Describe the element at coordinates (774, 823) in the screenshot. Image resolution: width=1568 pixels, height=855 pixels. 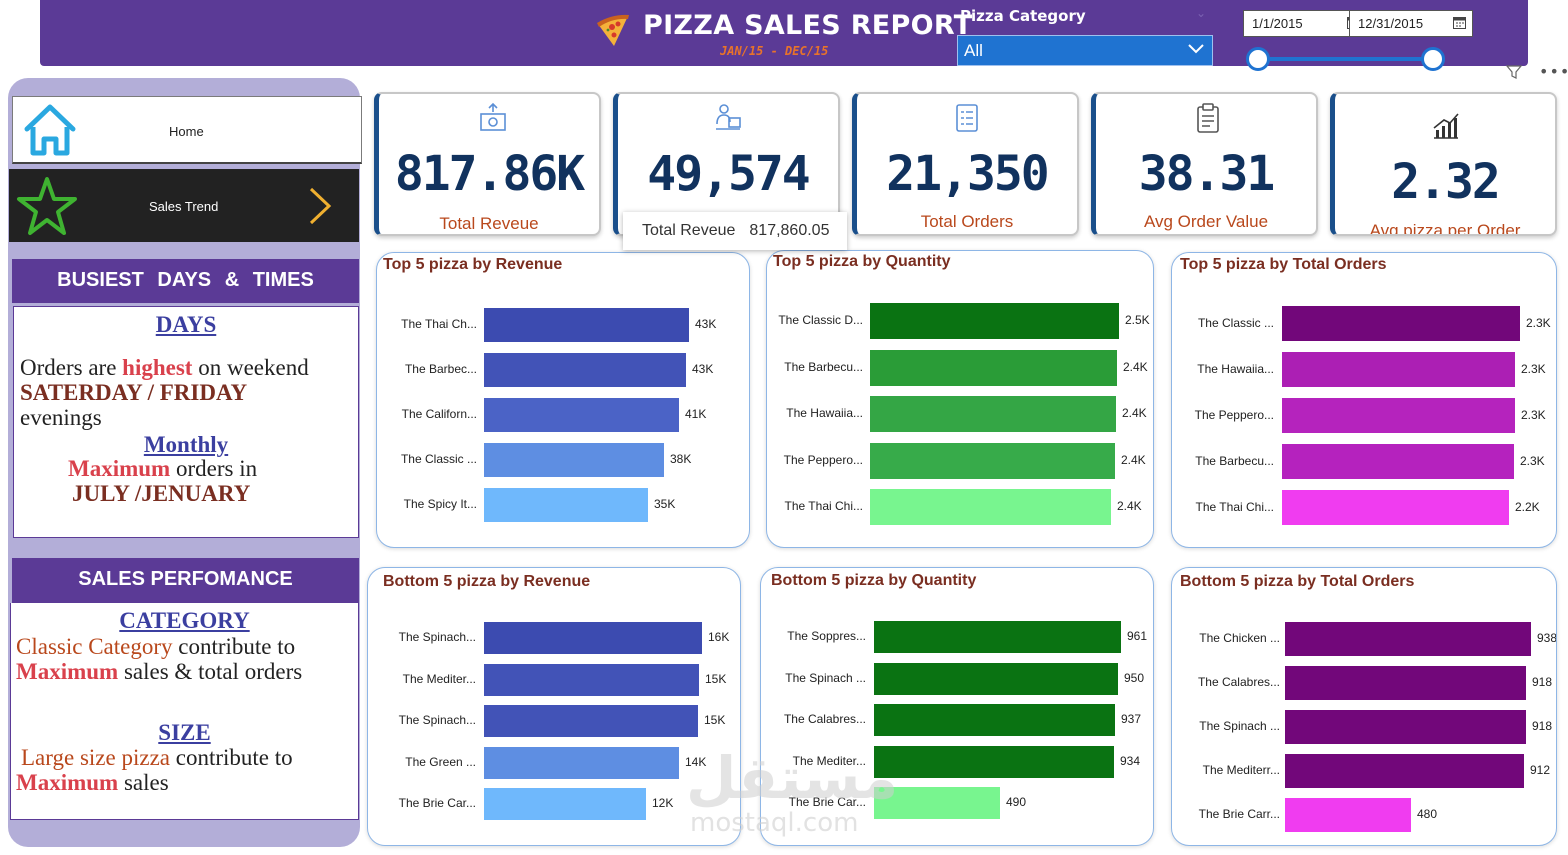
I see `watermark-latin: mostaql.com` at that location.